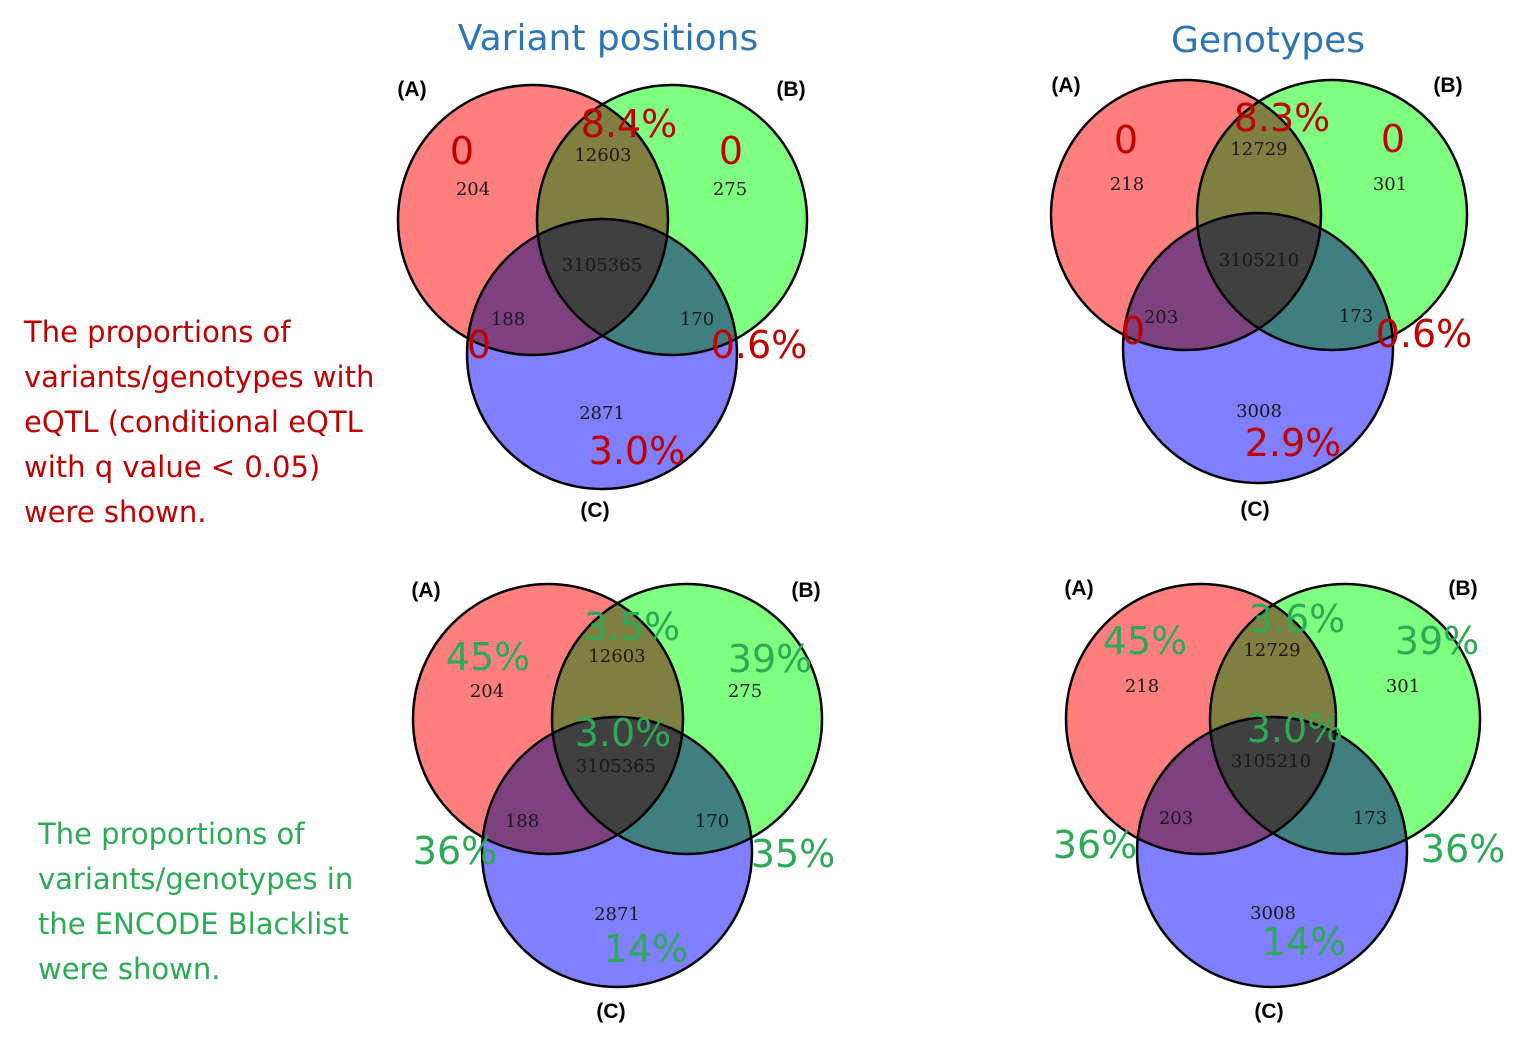 The width and height of the screenshot is (1540, 1045). Describe the element at coordinates (129, 969) in the screenshot. I see `note-blacklist-line: were shown.` at that location.